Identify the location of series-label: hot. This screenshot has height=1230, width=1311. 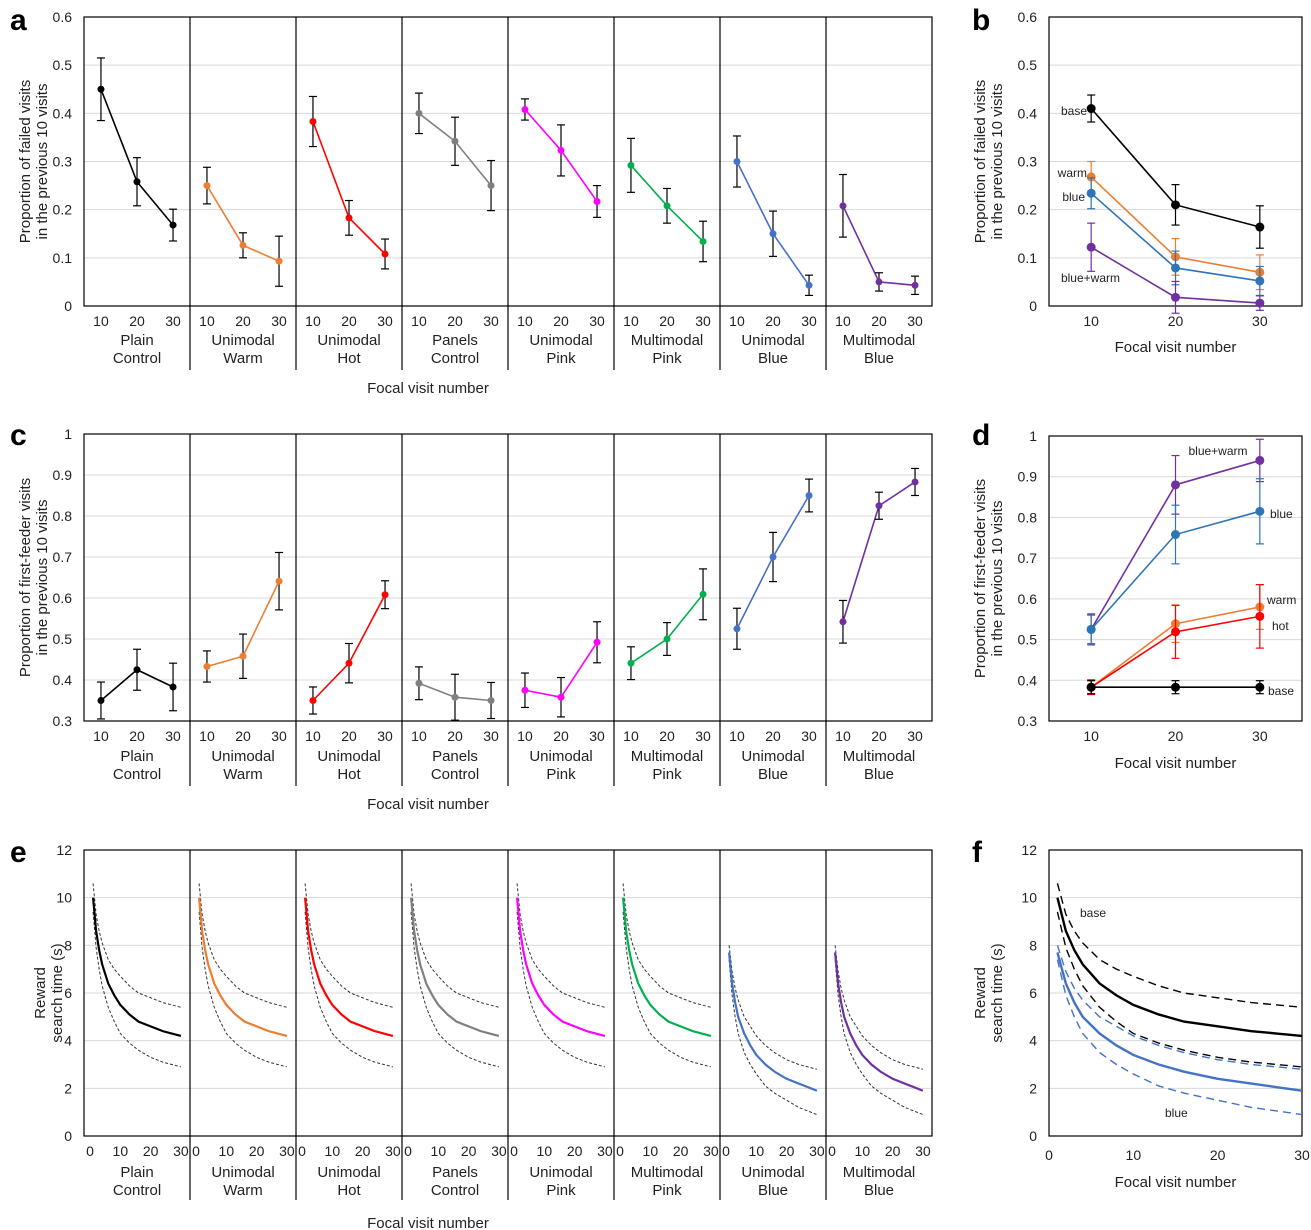
(1280, 626).